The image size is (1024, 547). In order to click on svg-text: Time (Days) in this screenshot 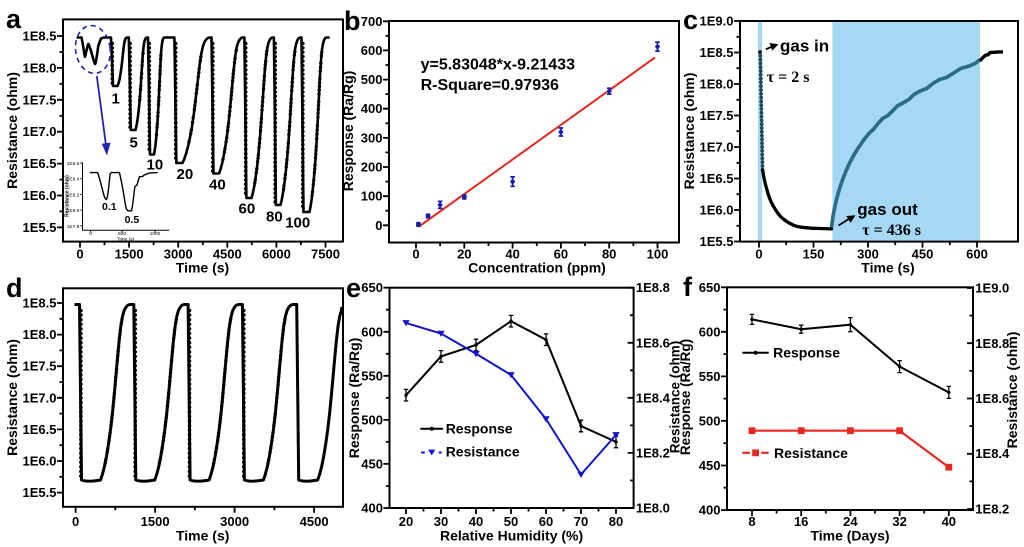, I will do `click(849, 536)`.